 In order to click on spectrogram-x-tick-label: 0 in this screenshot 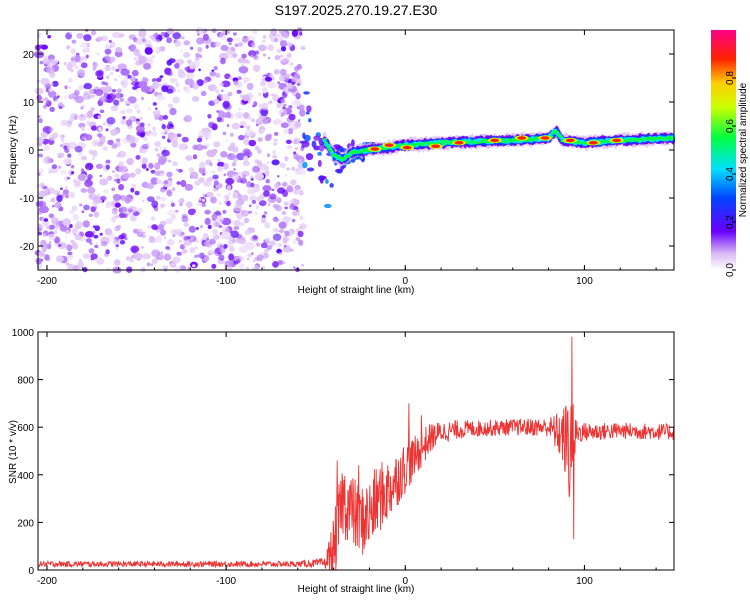, I will do `click(405, 281)`.